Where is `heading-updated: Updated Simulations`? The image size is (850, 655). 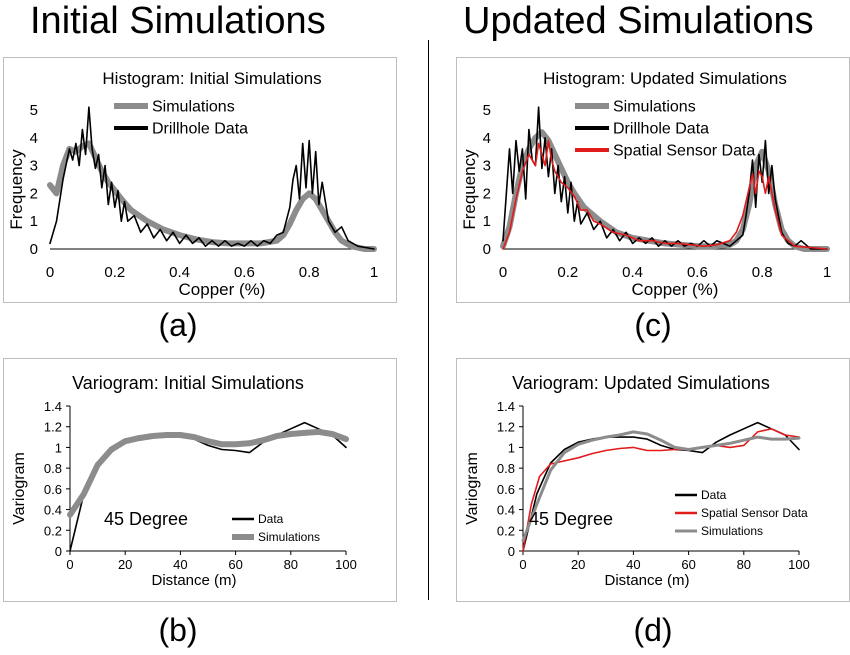
heading-updated: Updated Simulations is located at coordinates (638, 21).